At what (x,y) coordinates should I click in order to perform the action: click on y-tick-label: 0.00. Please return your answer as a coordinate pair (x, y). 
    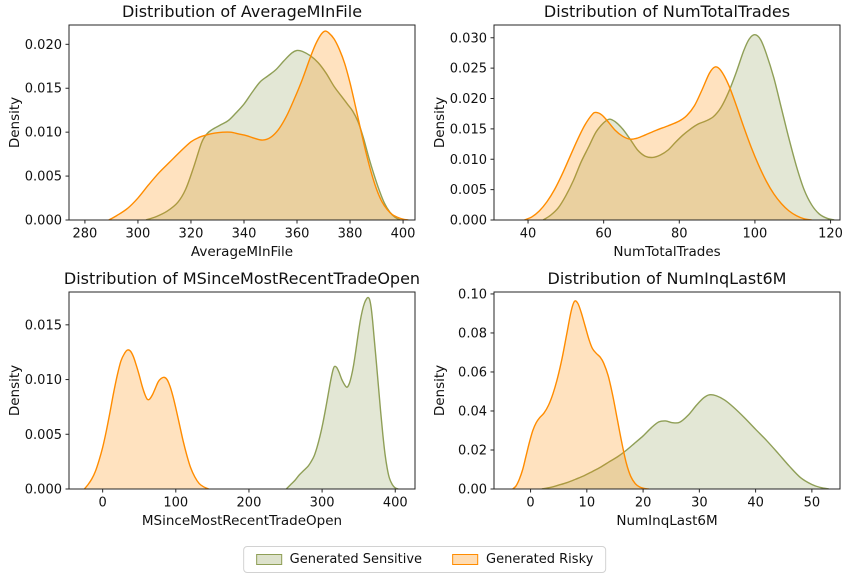
    Looking at the image, I should click on (472, 490).